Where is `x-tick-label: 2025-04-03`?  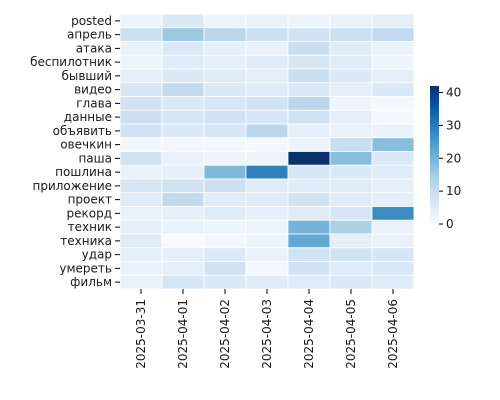
x-tick-label: 2025-04-03 is located at coordinates (267, 334).